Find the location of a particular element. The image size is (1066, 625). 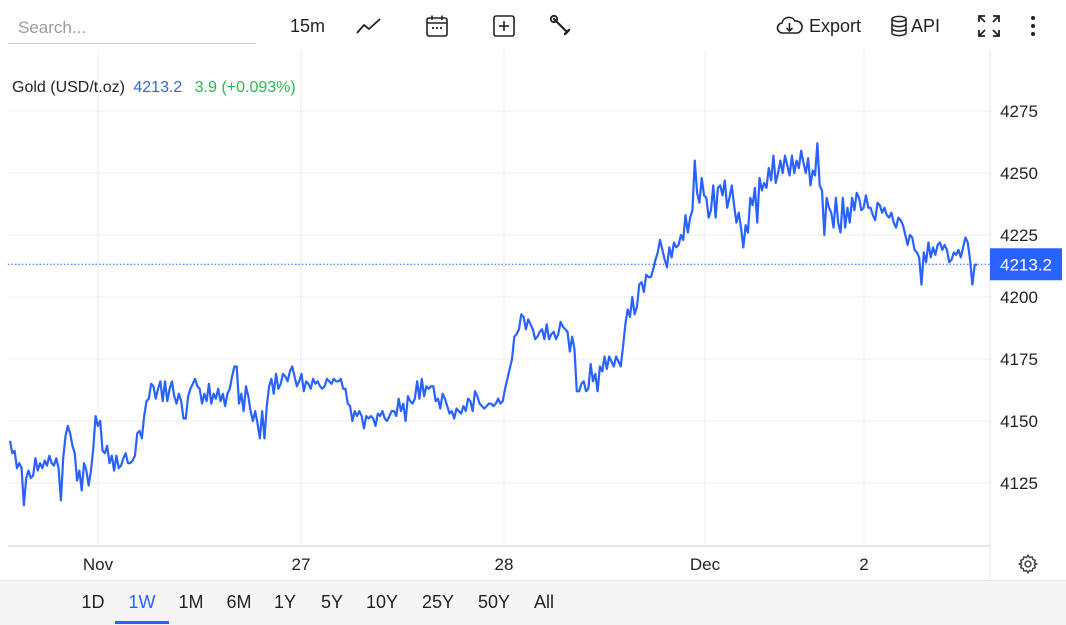

y-axis: 4125 4150 4175 4200 4225 4250 4275 is located at coordinates (1019, 297).